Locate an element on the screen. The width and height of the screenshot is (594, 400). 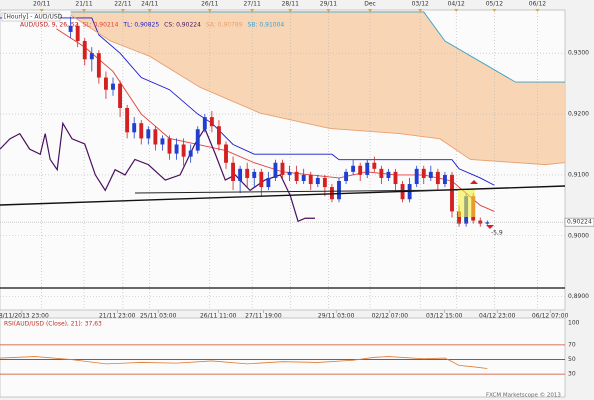
footer: FXCM Marketscope © 2013 is located at coordinates (523, 395).